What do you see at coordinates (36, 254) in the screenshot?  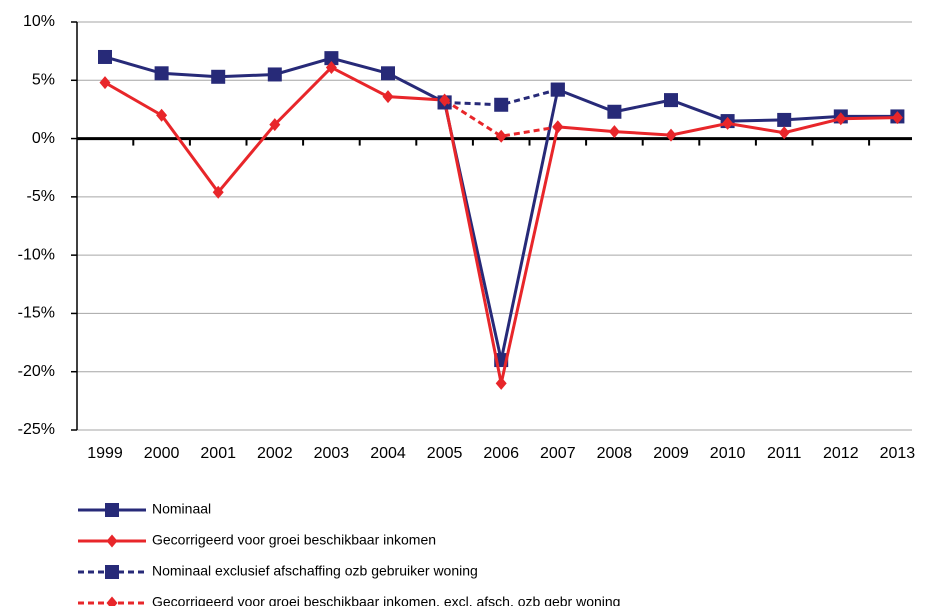 I see `y-tick-label: -10%` at bounding box center [36, 254].